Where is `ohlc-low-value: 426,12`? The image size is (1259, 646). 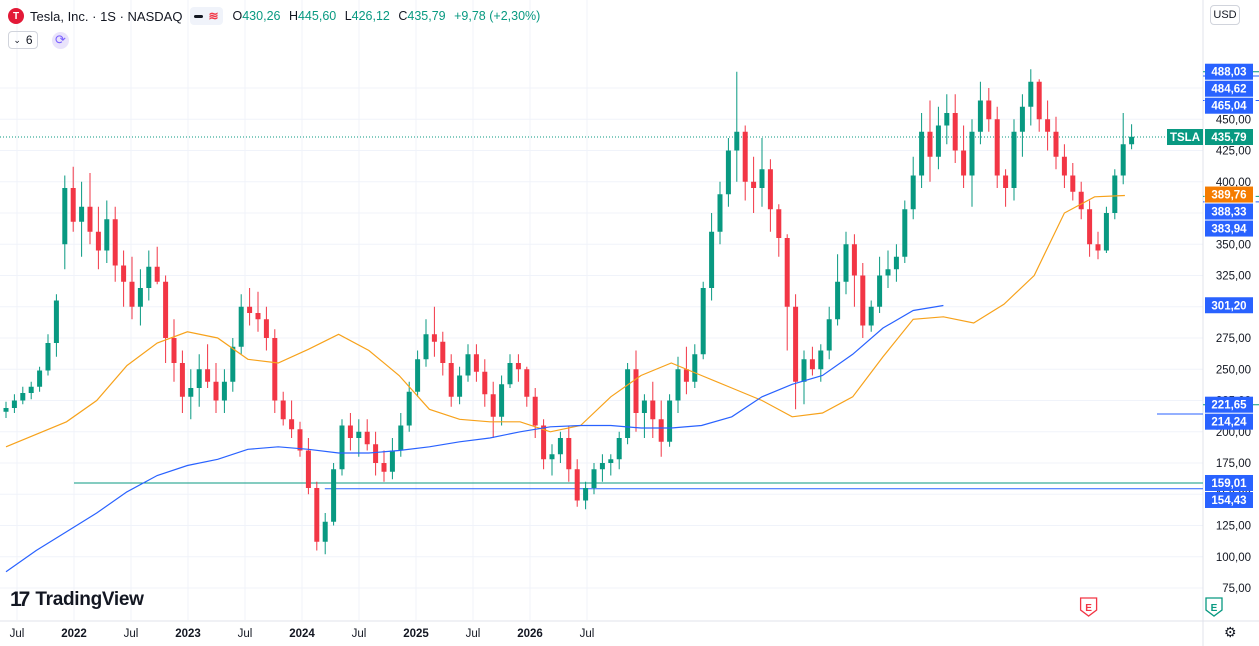
ohlc-low-value: 426,12 is located at coordinates (370, 16).